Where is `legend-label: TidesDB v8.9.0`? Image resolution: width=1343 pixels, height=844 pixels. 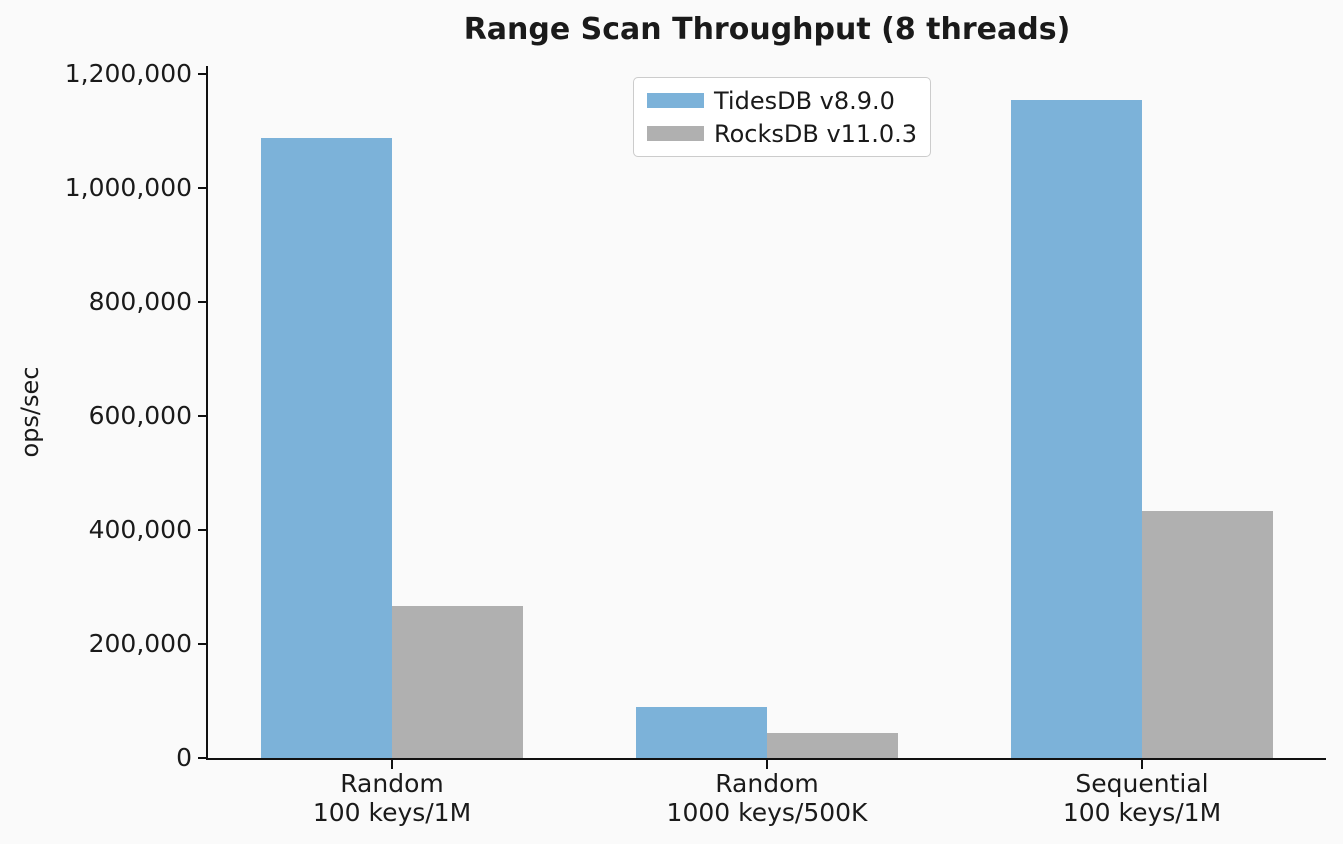 legend-label: TidesDB v8.9.0 is located at coordinates (804, 100).